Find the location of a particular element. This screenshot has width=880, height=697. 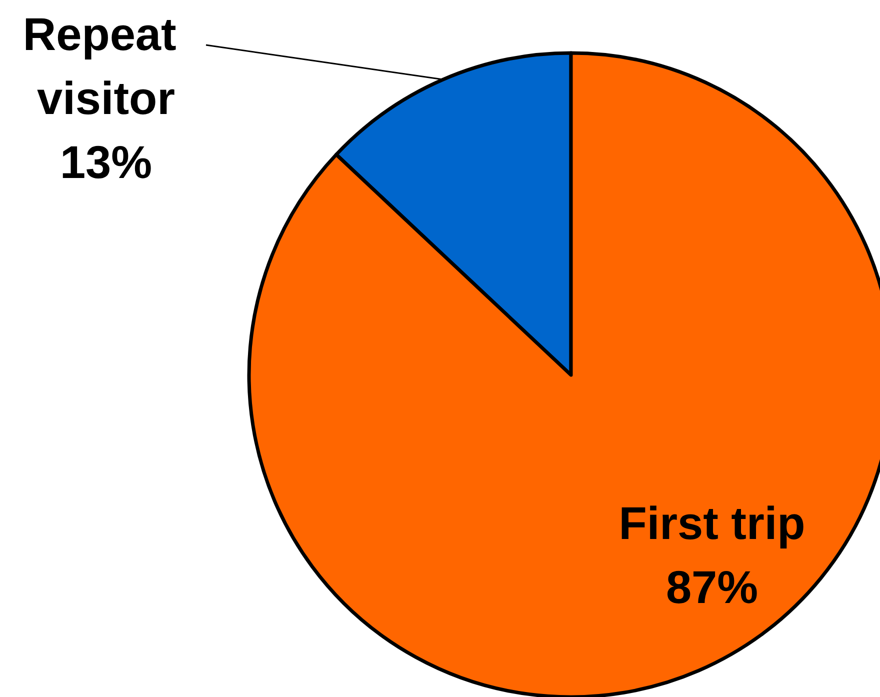

slice-label: Repeat visitor is located at coordinates (106, 66).